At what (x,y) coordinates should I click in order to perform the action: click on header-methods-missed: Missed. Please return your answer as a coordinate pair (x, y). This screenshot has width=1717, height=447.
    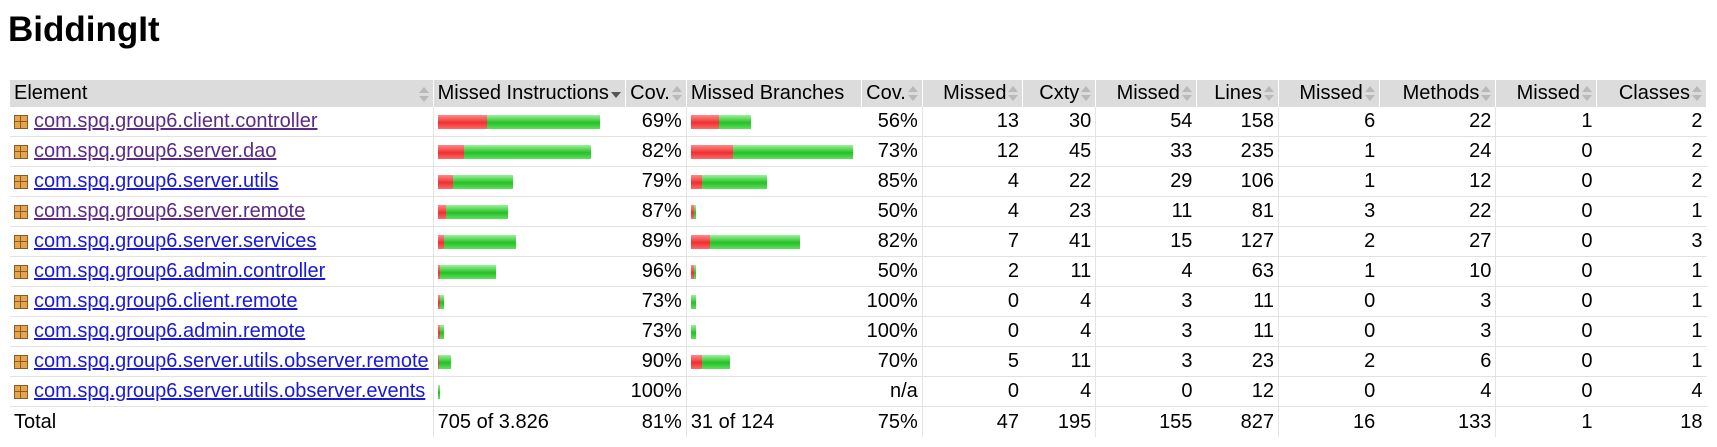
    Looking at the image, I should click on (1329, 93).